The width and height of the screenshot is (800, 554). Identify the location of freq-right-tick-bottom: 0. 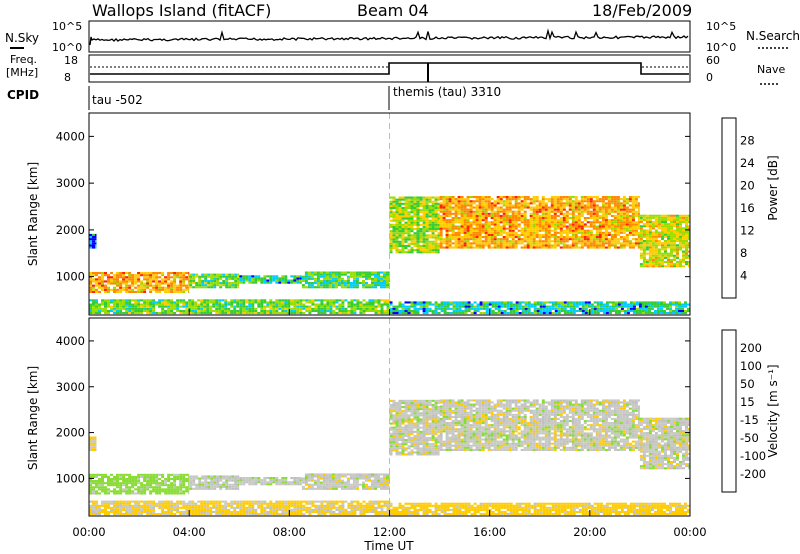
(709, 77).